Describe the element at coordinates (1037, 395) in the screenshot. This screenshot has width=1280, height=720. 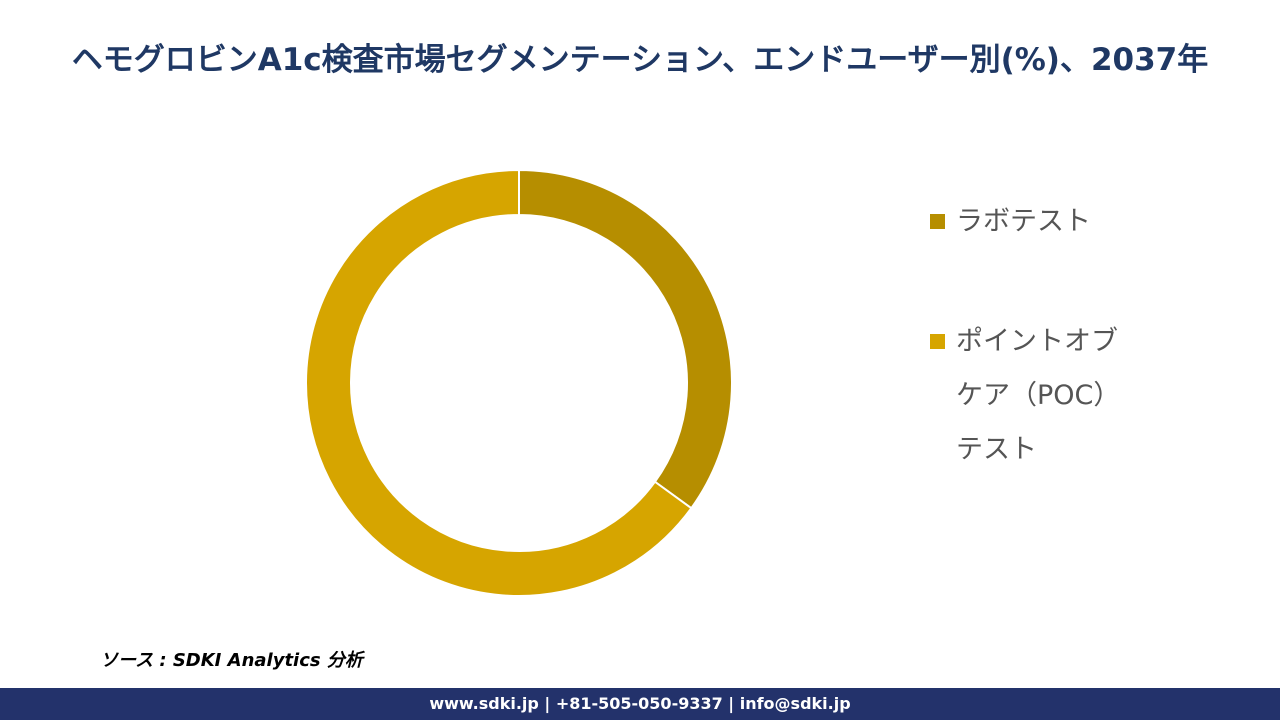
I see `legend-label: ポイントオブケア（POC）テスト` at that location.